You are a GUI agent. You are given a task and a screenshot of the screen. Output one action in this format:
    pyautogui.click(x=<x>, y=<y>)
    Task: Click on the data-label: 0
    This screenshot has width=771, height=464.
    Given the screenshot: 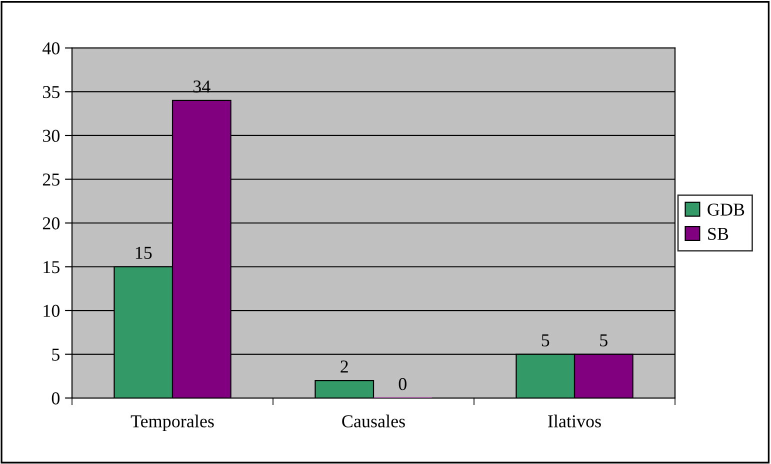 What is the action you would take?
    pyautogui.click(x=402, y=384)
    